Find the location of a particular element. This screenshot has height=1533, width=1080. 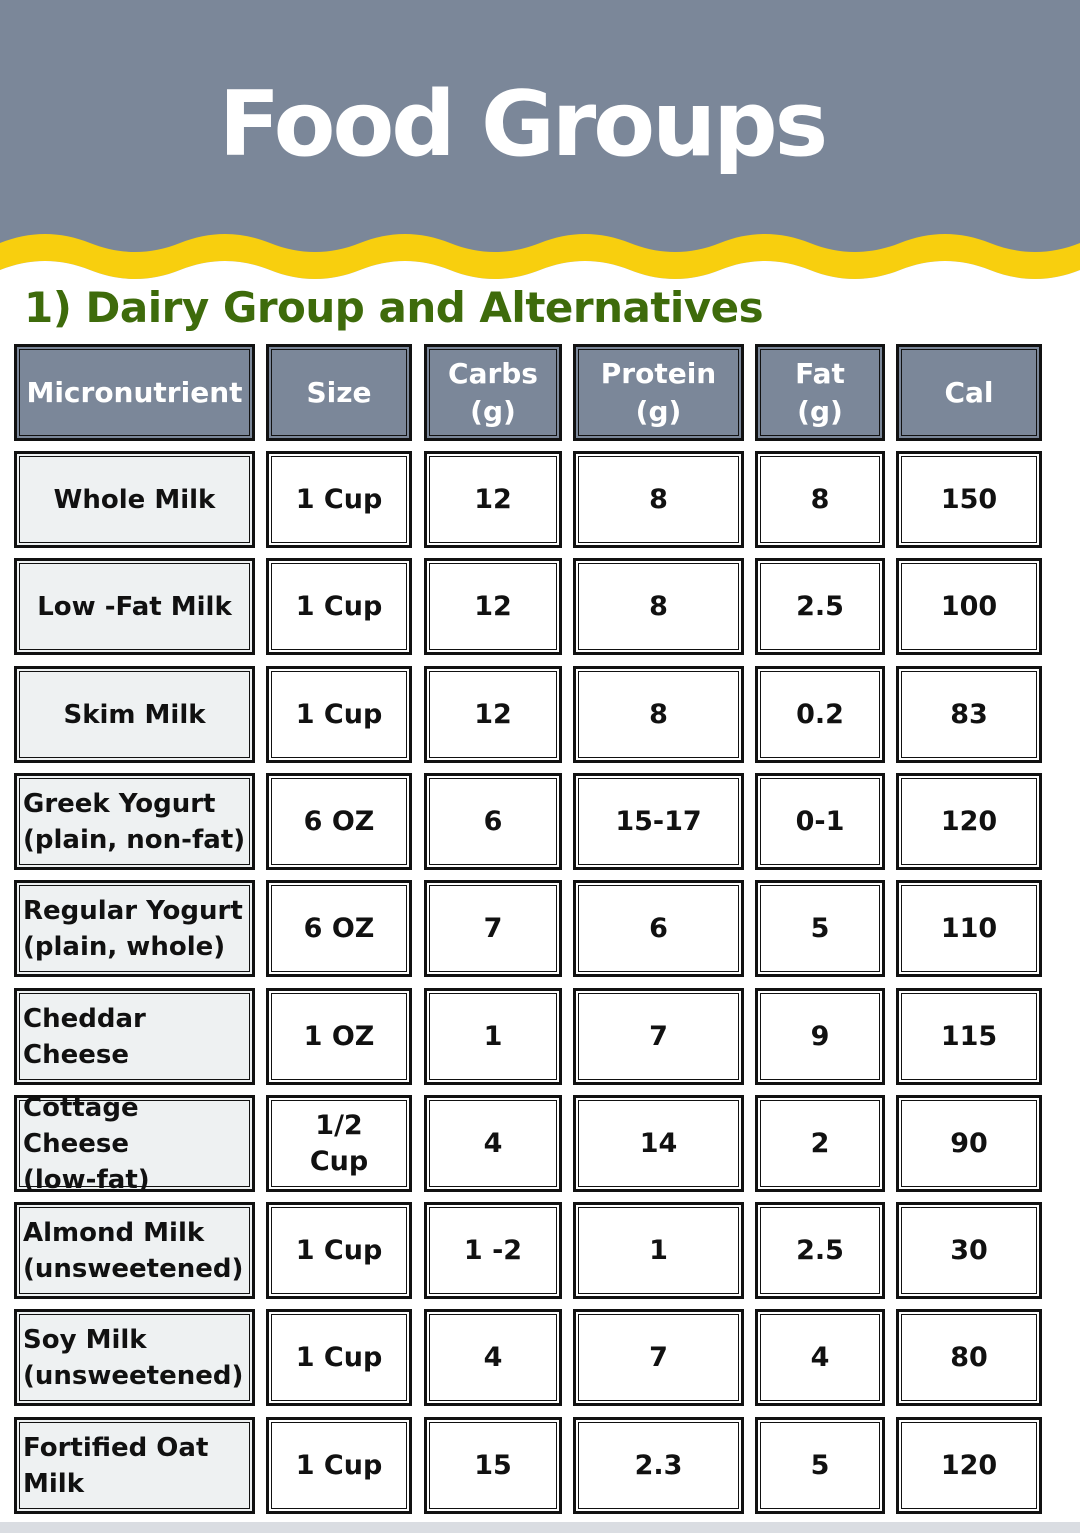

table-cell-cal-text: 30 is located at coordinates (969, 1250).